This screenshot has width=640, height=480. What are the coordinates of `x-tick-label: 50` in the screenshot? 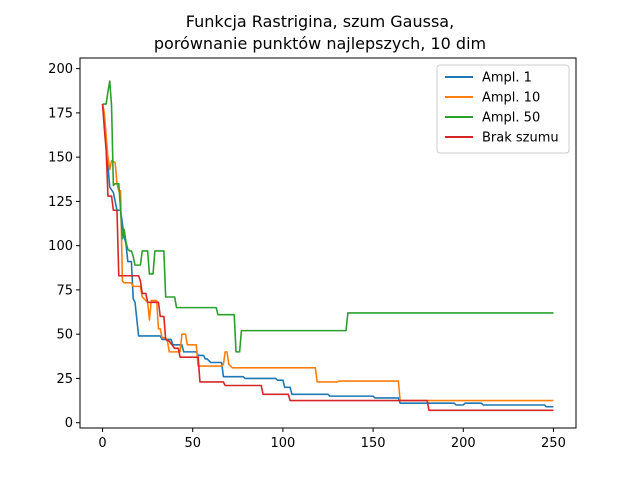 It's located at (192, 443).